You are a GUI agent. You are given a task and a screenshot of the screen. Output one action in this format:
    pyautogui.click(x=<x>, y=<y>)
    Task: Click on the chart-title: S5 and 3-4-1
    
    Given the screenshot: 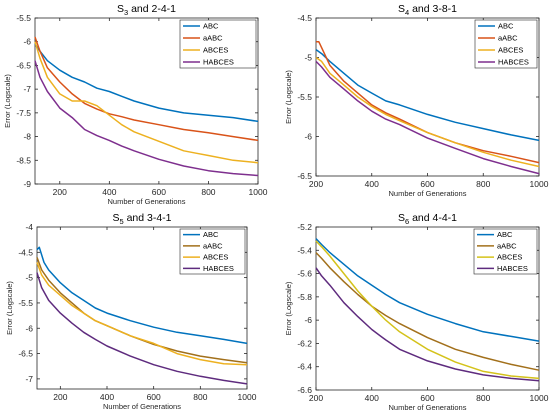 What is the action you would take?
    pyautogui.click(x=141, y=219)
    